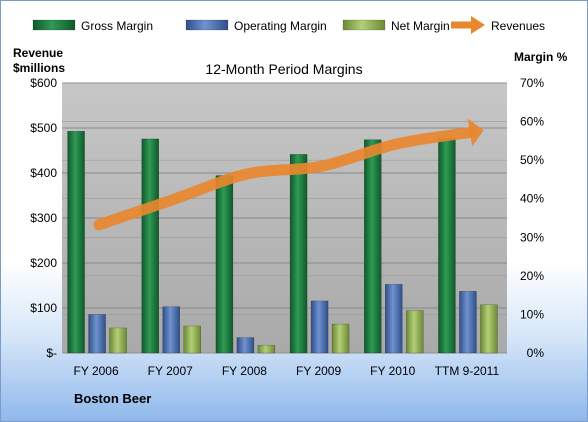  I want to click on left-tick-label: $500, so click(43, 128).